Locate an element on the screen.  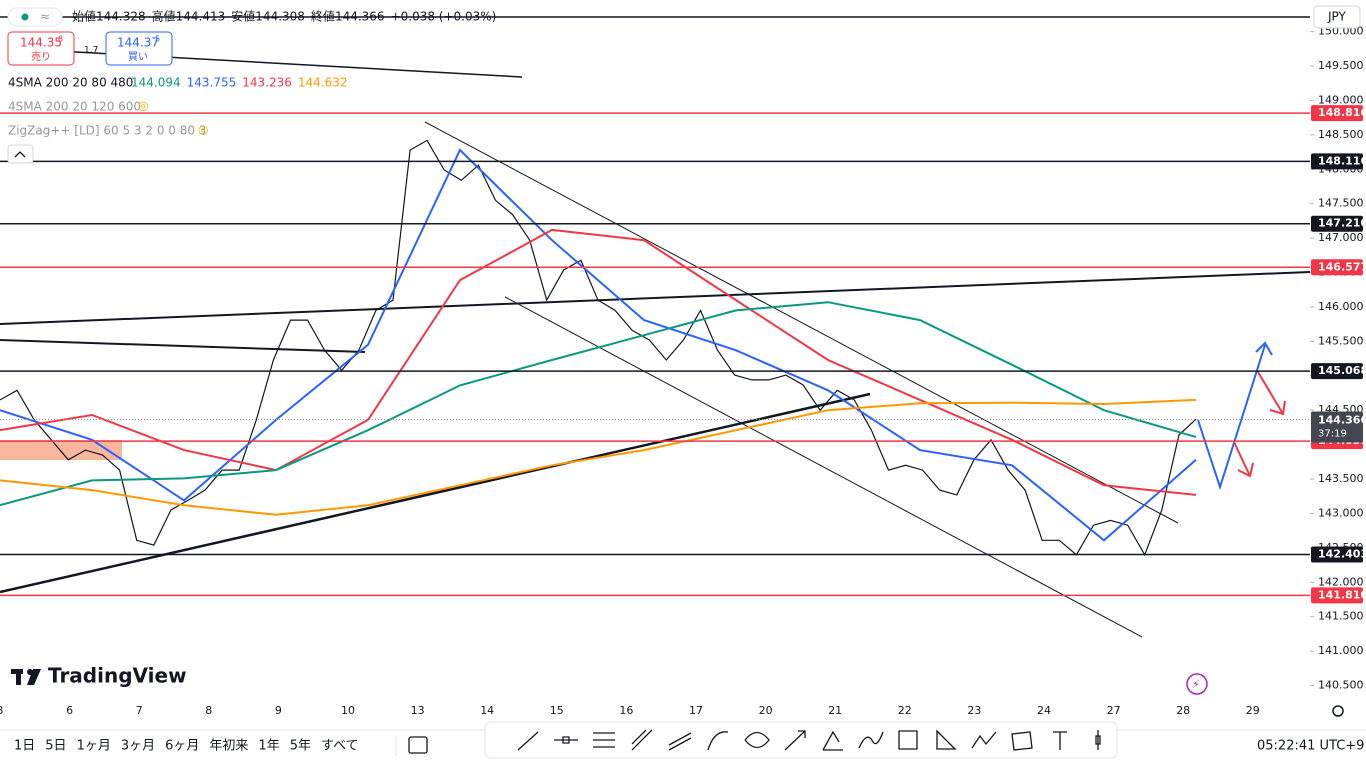
logo: TradingView is located at coordinates (99, 676).